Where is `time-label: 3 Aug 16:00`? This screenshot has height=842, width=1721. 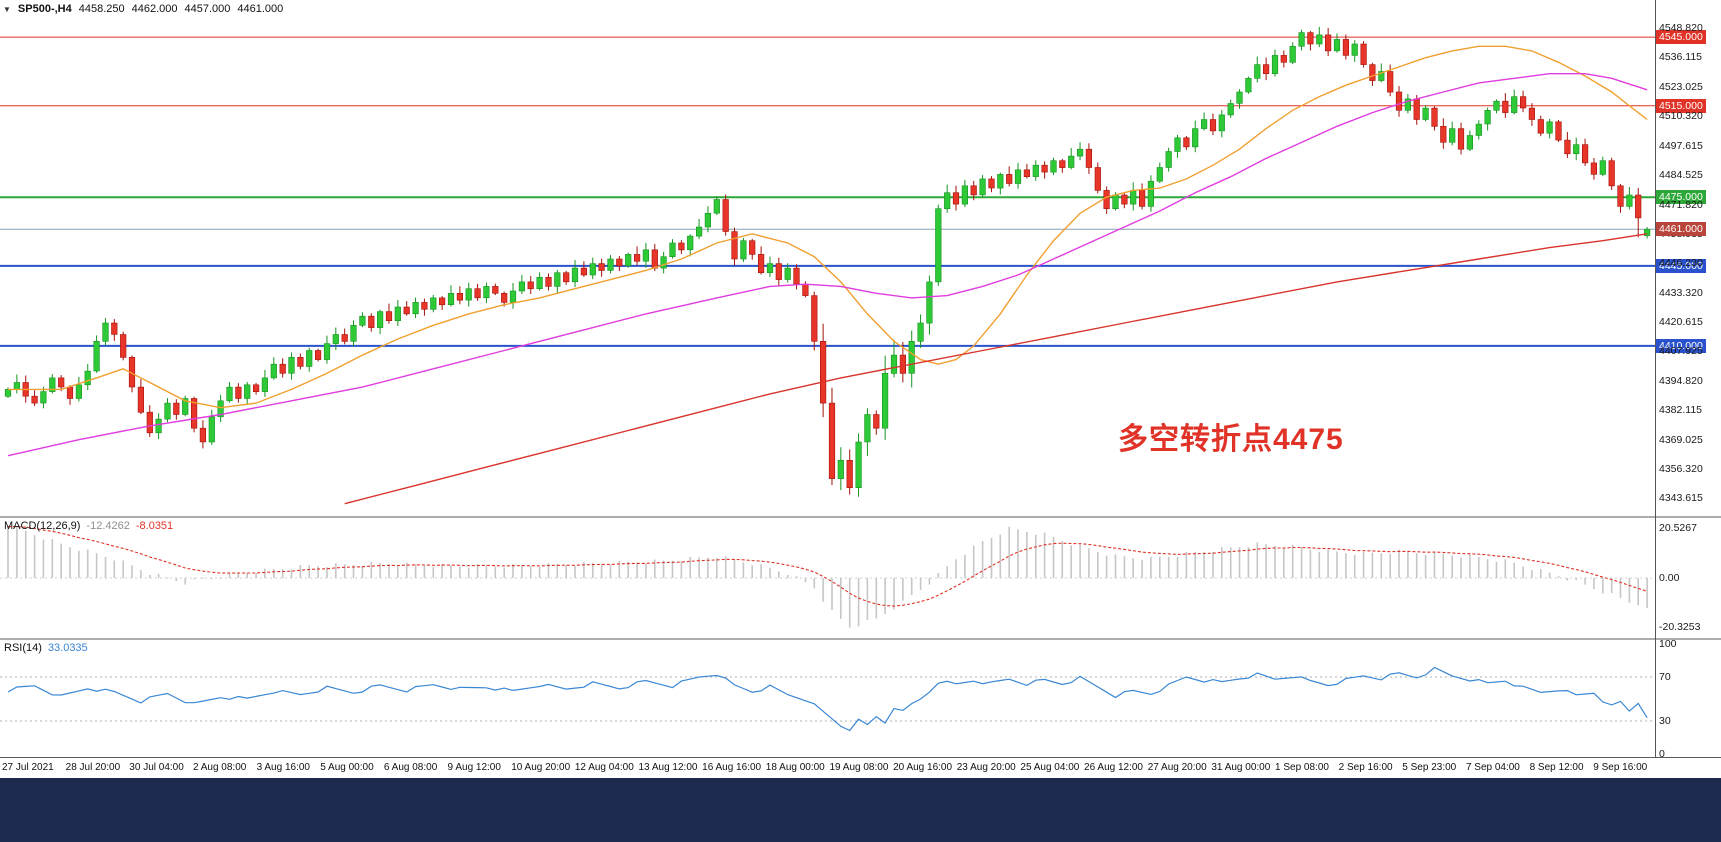
time-label: 3 Aug 16:00 is located at coordinates (283, 767).